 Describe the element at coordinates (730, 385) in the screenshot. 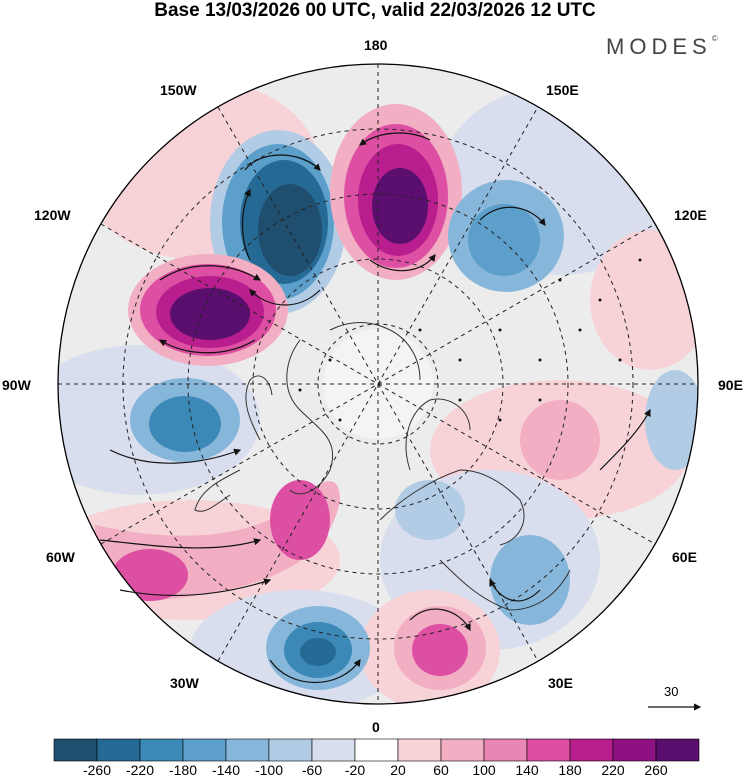

I see `lon-label-90e: 90E` at that location.